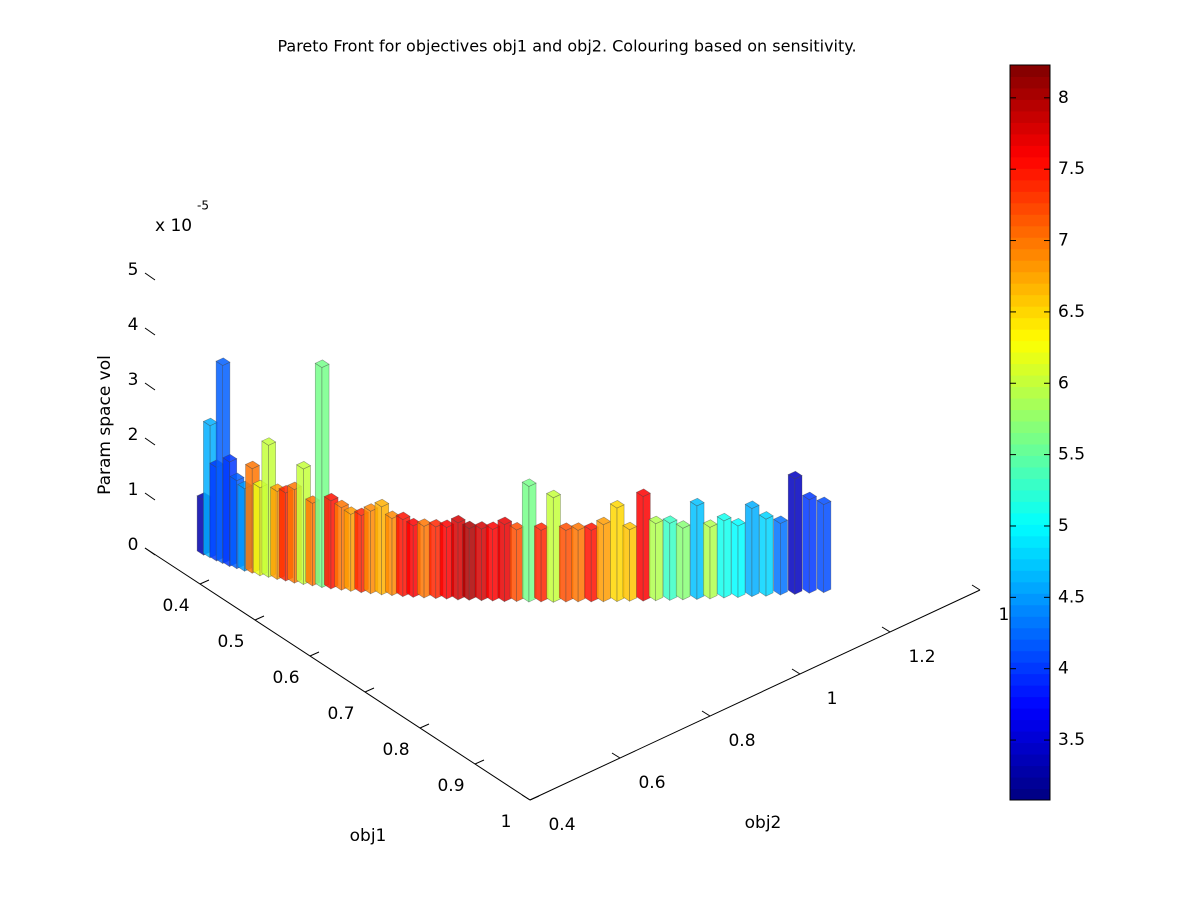 The image size is (1200, 900). What do you see at coordinates (1063, 383) in the screenshot?
I see `colorbar-tick-label: 6` at bounding box center [1063, 383].